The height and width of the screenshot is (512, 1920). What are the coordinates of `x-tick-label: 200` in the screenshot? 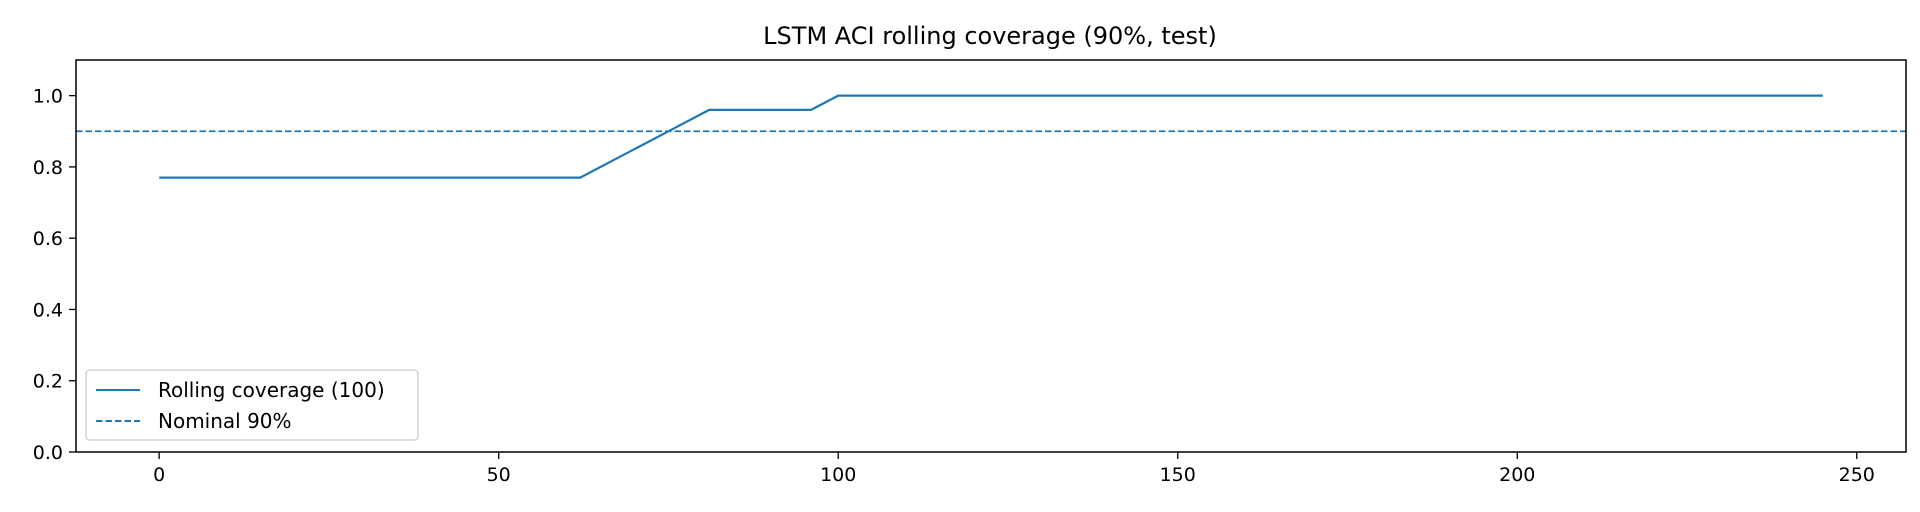 It's located at (1517, 475).